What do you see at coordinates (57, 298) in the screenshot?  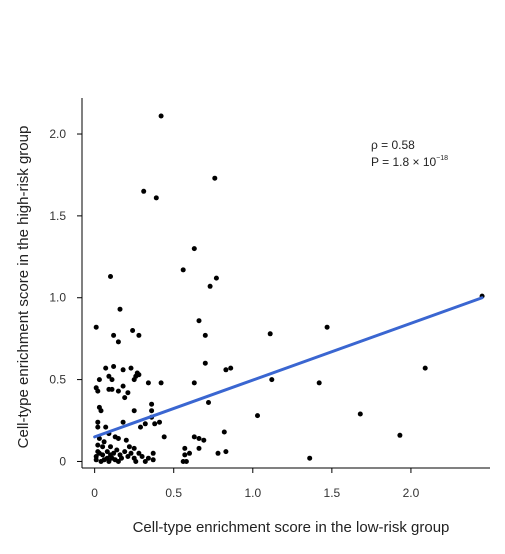 I see `y-tick-label: 1.0` at bounding box center [57, 298].